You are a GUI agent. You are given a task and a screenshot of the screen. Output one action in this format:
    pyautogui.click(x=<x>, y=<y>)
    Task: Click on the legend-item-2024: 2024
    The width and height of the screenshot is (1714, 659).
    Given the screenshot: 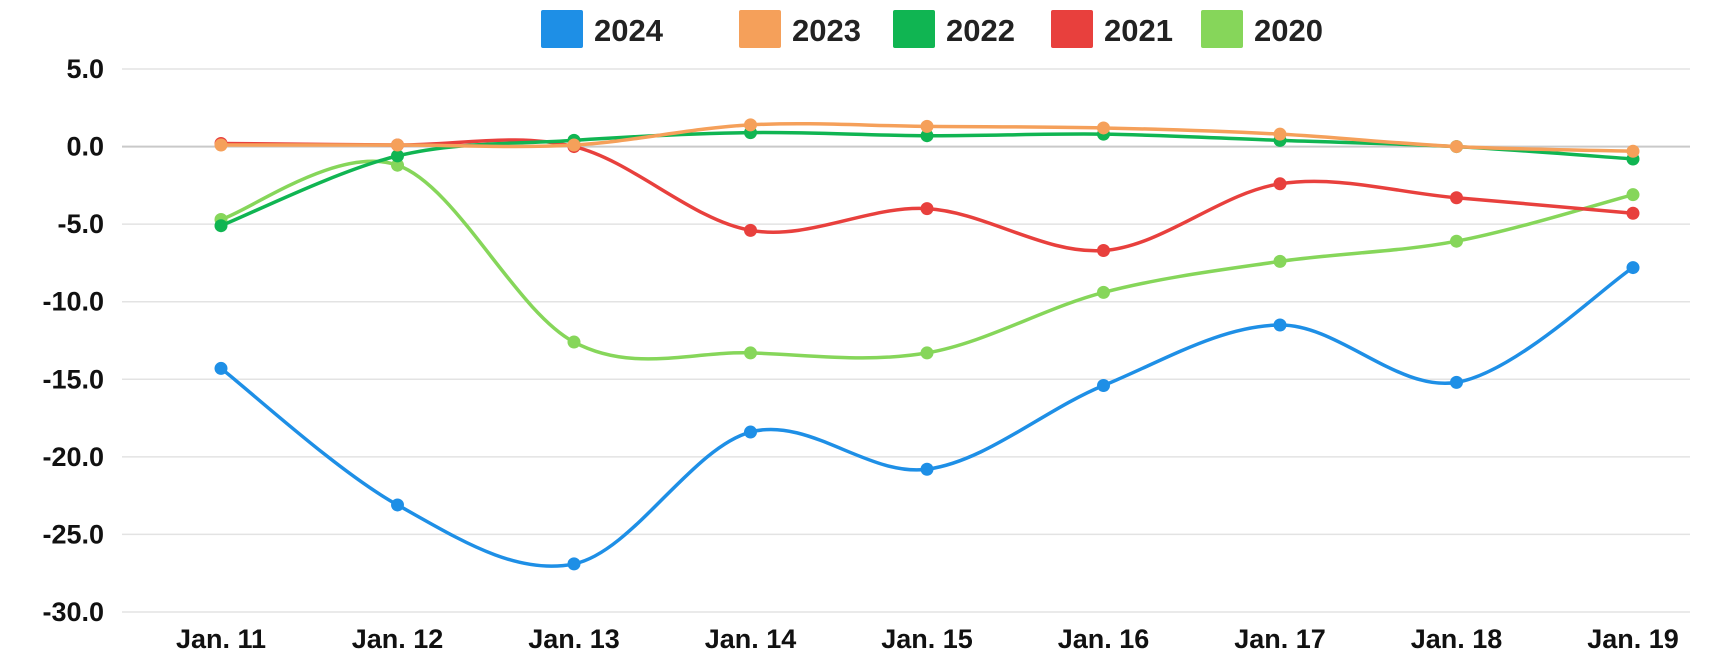 What is the action you would take?
    pyautogui.click(x=602, y=29)
    